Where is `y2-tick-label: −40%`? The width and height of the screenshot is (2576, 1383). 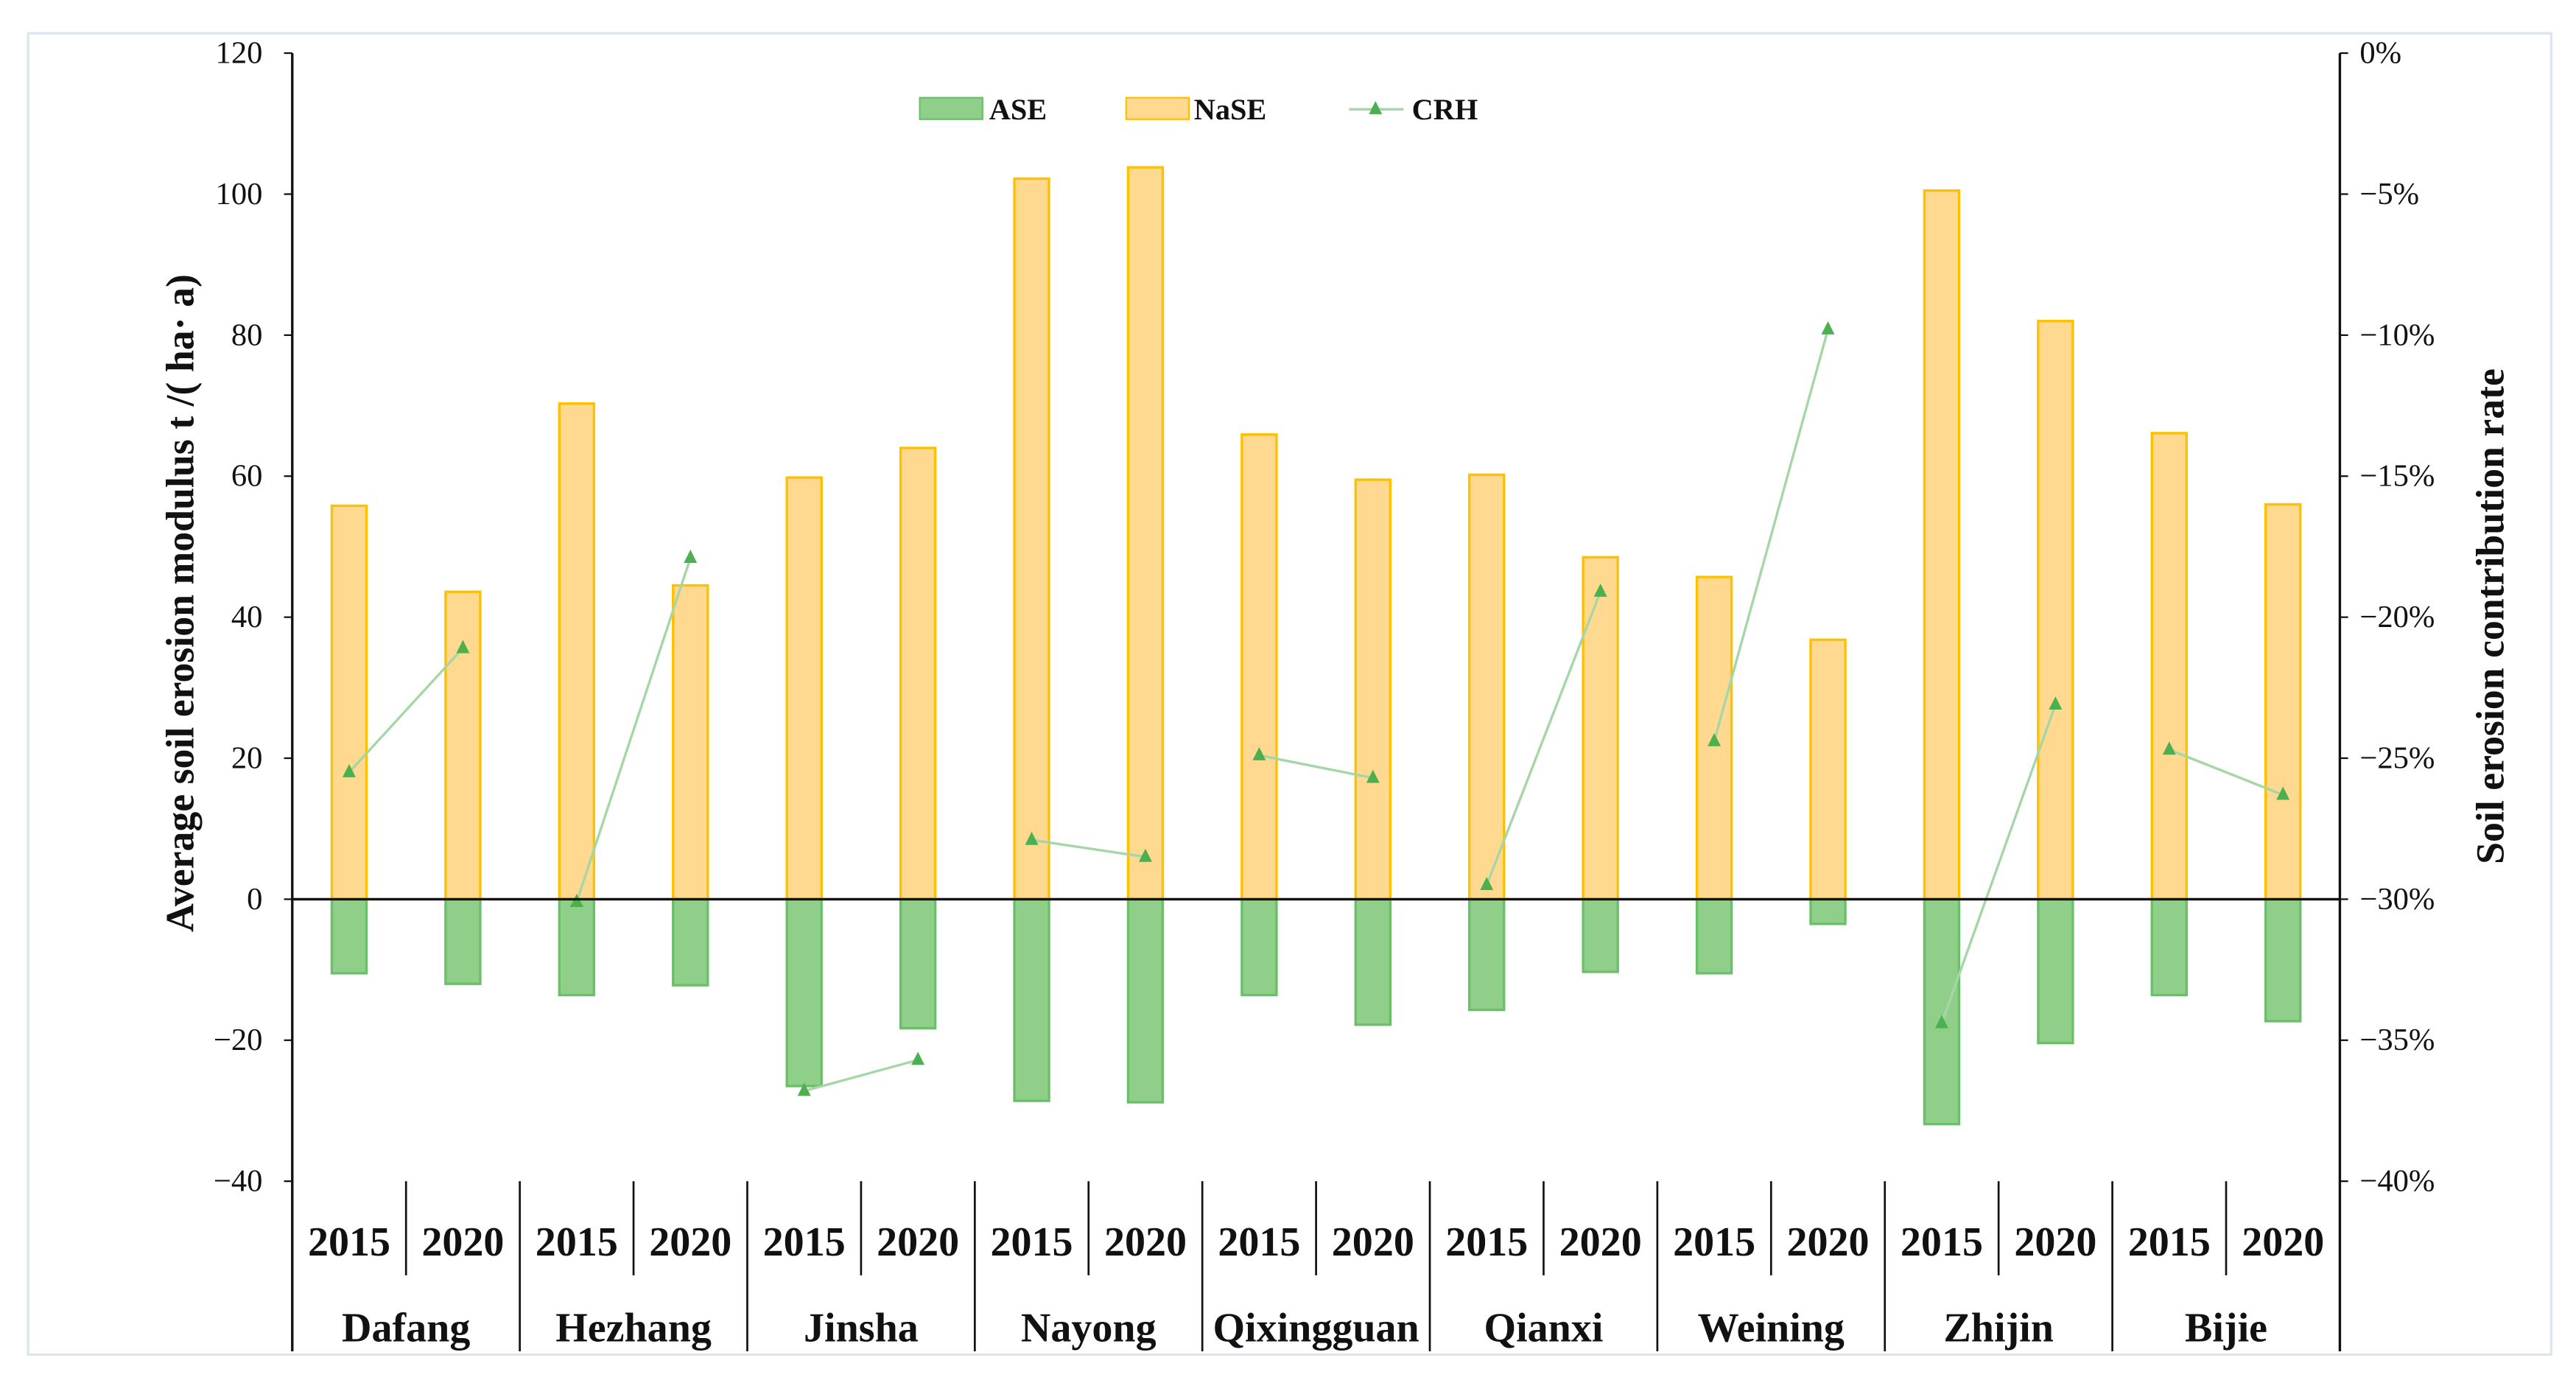
y2-tick-label: −40% is located at coordinates (2397, 1181).